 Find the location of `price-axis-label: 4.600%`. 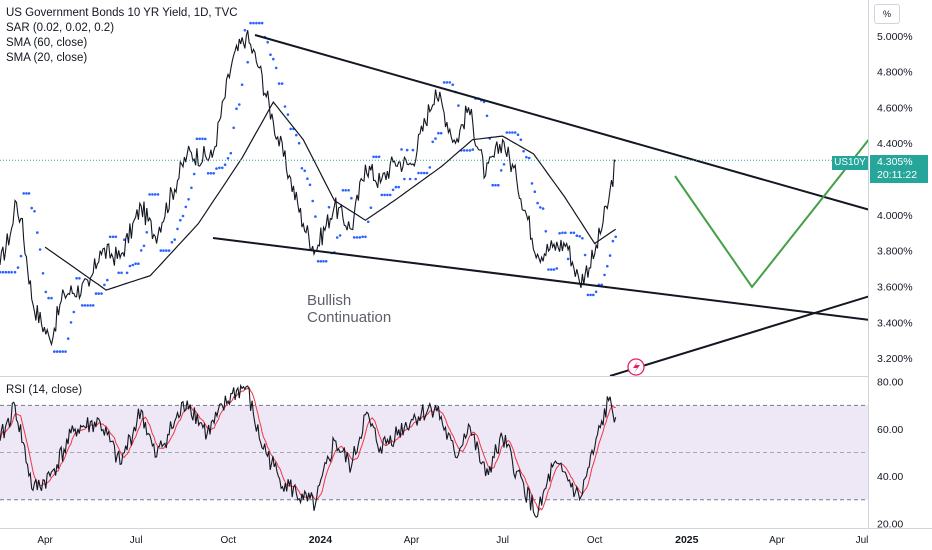

price-axis-label: 4.600% is located at coordinates (895, 108).